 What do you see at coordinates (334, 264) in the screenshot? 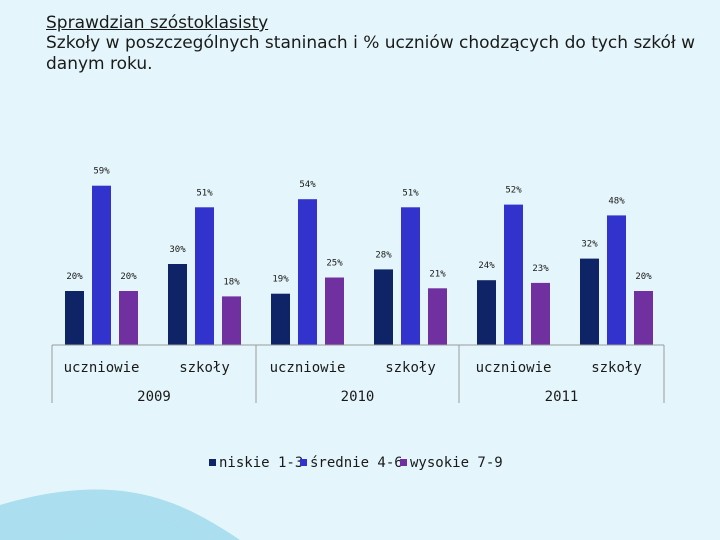
I see `data-label: 25%` at bounding box center [334, 264].